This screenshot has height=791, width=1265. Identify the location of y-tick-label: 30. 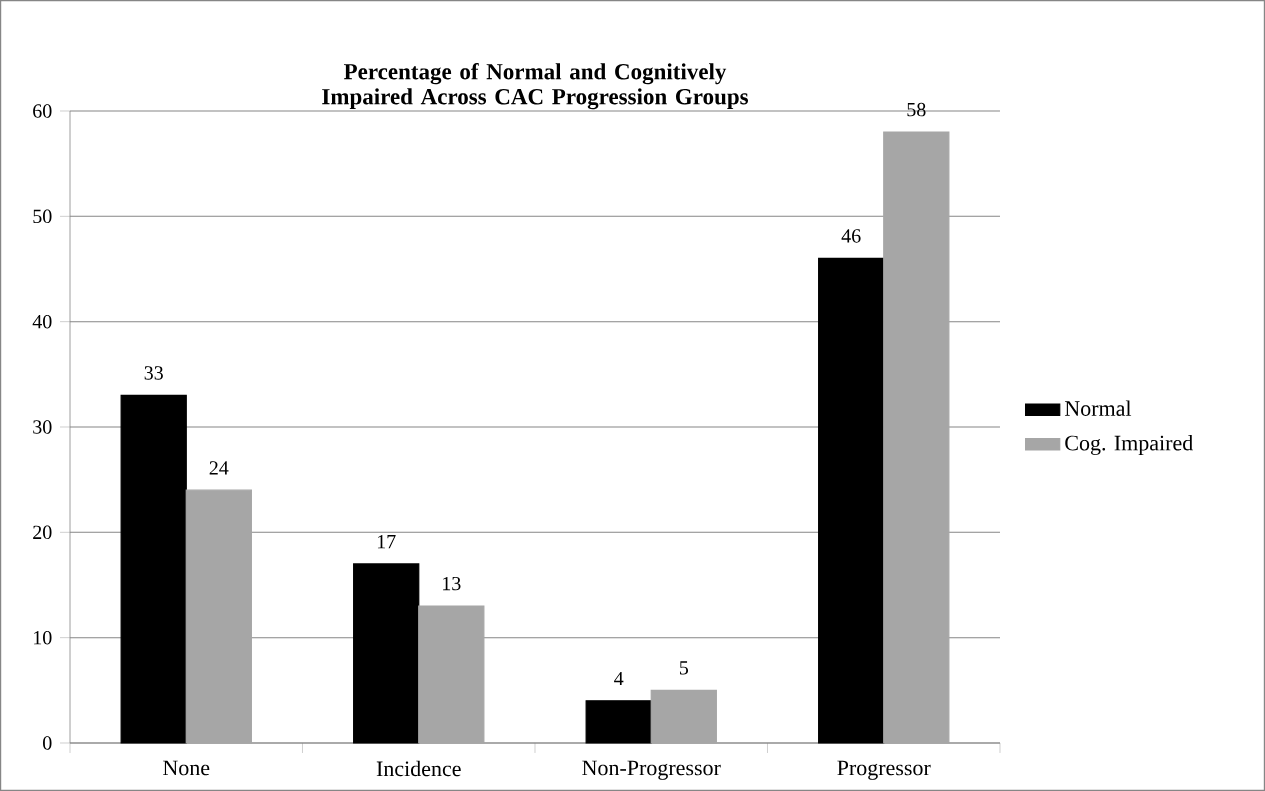
(42, 427).